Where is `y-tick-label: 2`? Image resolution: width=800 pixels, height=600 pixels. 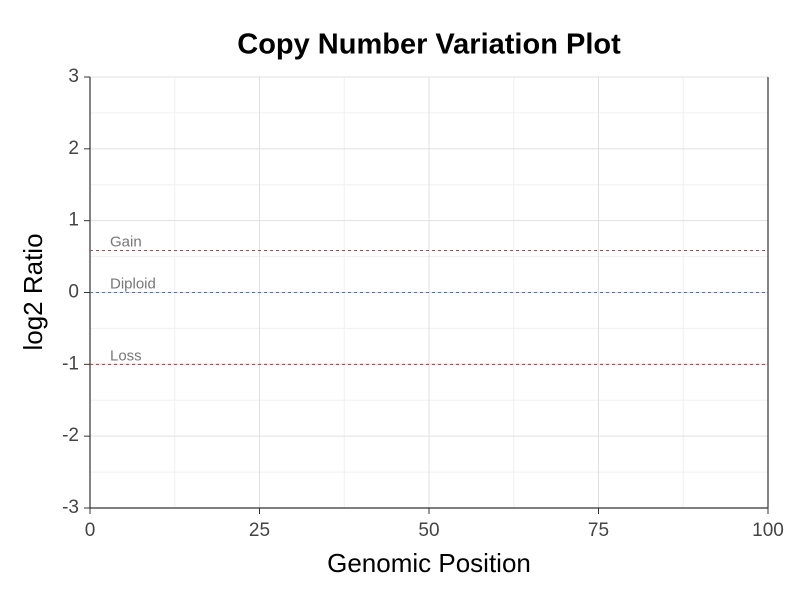
y-tick-label: 2 is located at coordinates (73, 148).